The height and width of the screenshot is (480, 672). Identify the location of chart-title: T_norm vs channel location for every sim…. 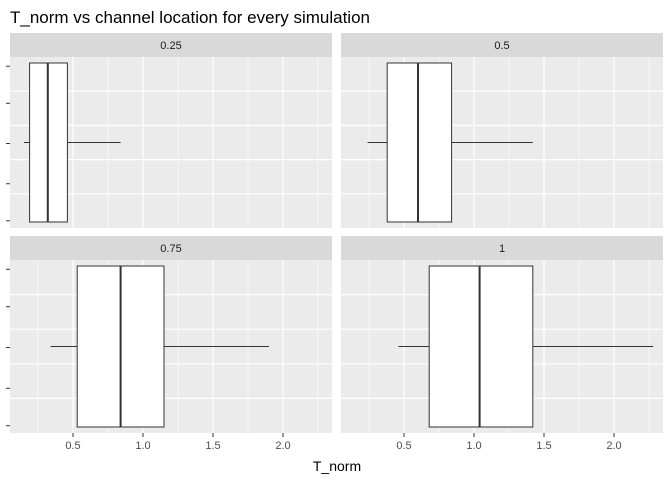
(190, 17).